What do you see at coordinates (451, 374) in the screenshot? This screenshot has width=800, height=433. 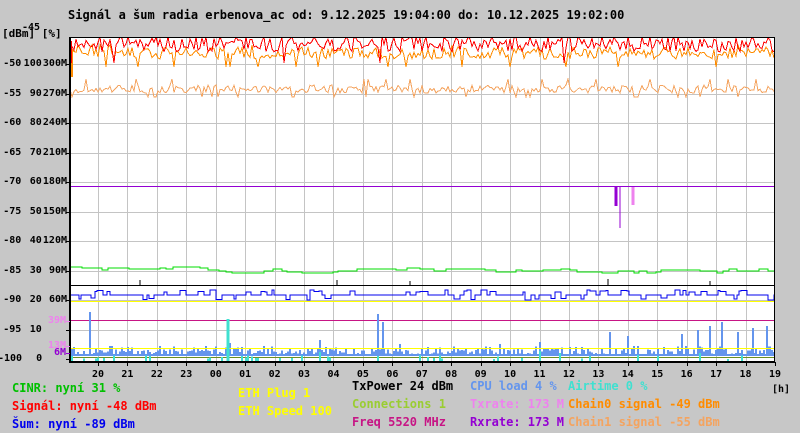 I see `x-axis-label: 08` at bounding box center [451, 374].